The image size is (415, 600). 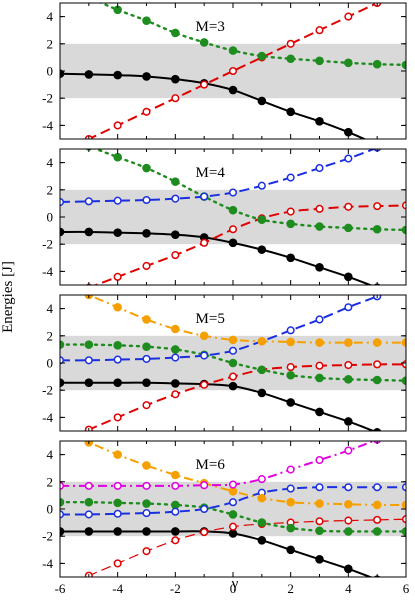 What do you see at coordinates (233, 588) in the screenshot?
I see `x-tick-label: 0` at bounding box center [233, 588].